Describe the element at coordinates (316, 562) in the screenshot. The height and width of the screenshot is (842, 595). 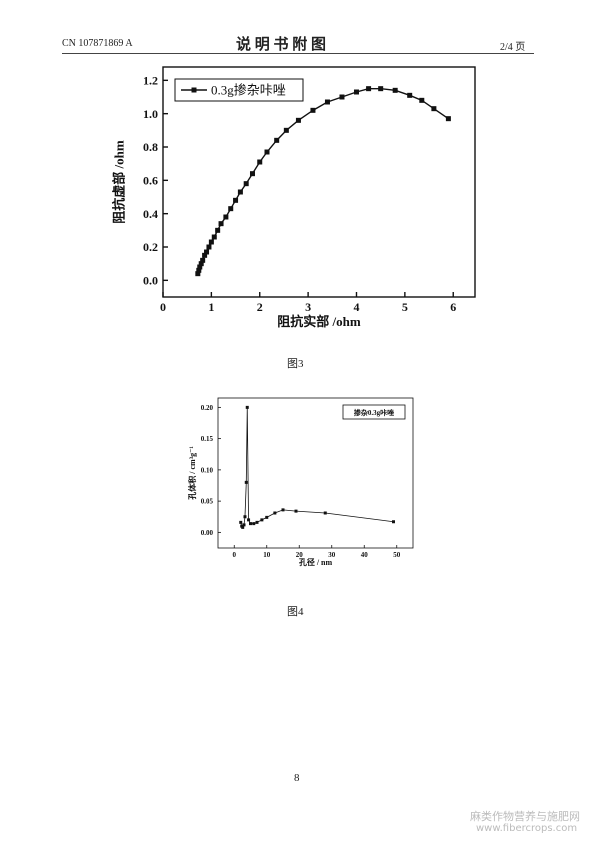
I see `x-axis-label: 孔径 / nm` at that location.